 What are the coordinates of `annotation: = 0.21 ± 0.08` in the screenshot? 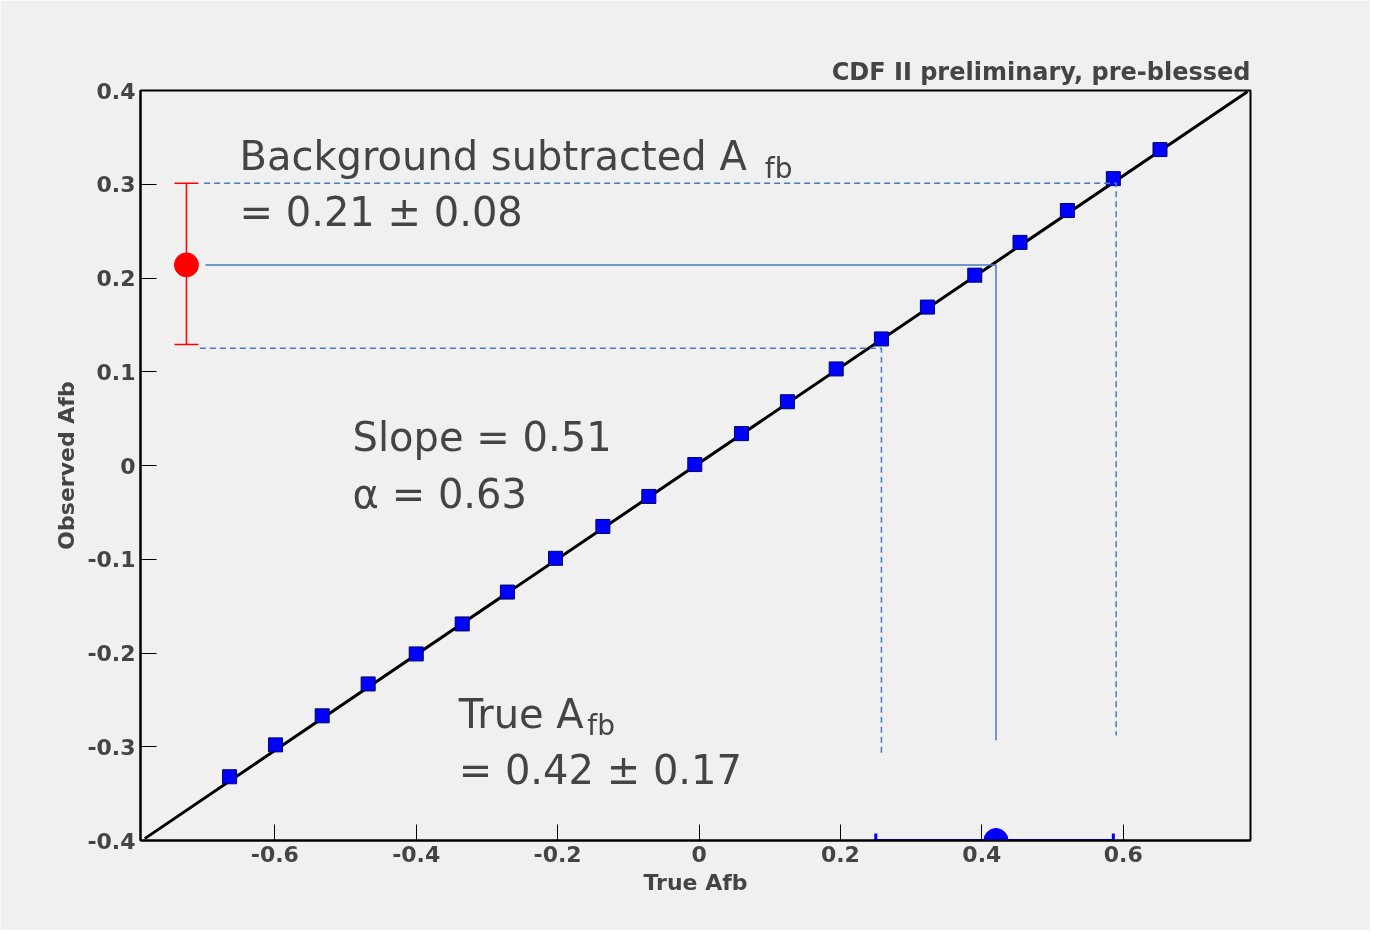 It's located at (381, 212).